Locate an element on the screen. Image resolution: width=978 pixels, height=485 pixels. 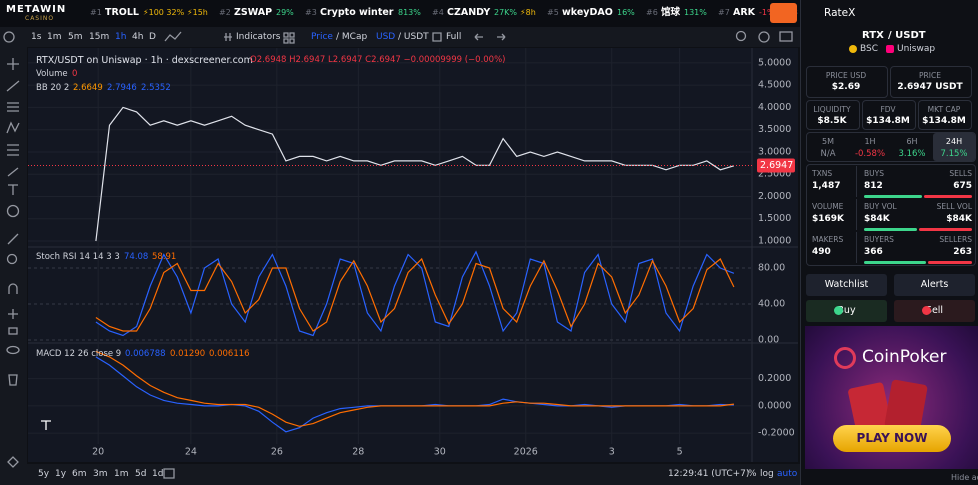
buy-button is located at coordinates (846, 311).